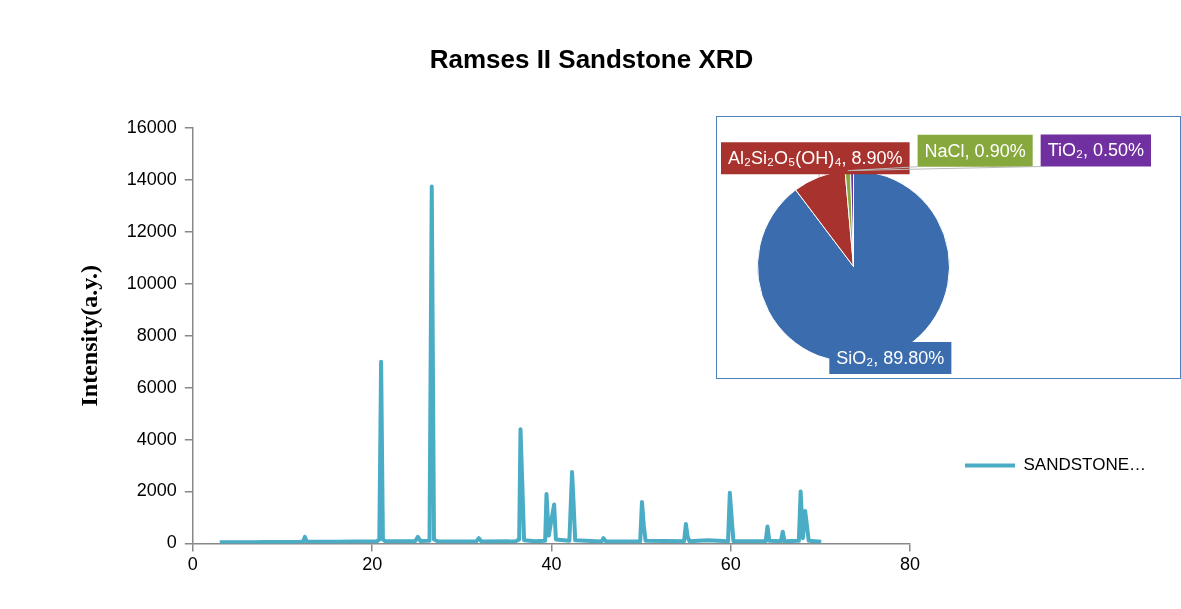 The image size is (1181, 609). What do you see at coordinates (151, 230) in the screenshot?
I see `y-tick-label: 12000` at bounding box center [151, 230].